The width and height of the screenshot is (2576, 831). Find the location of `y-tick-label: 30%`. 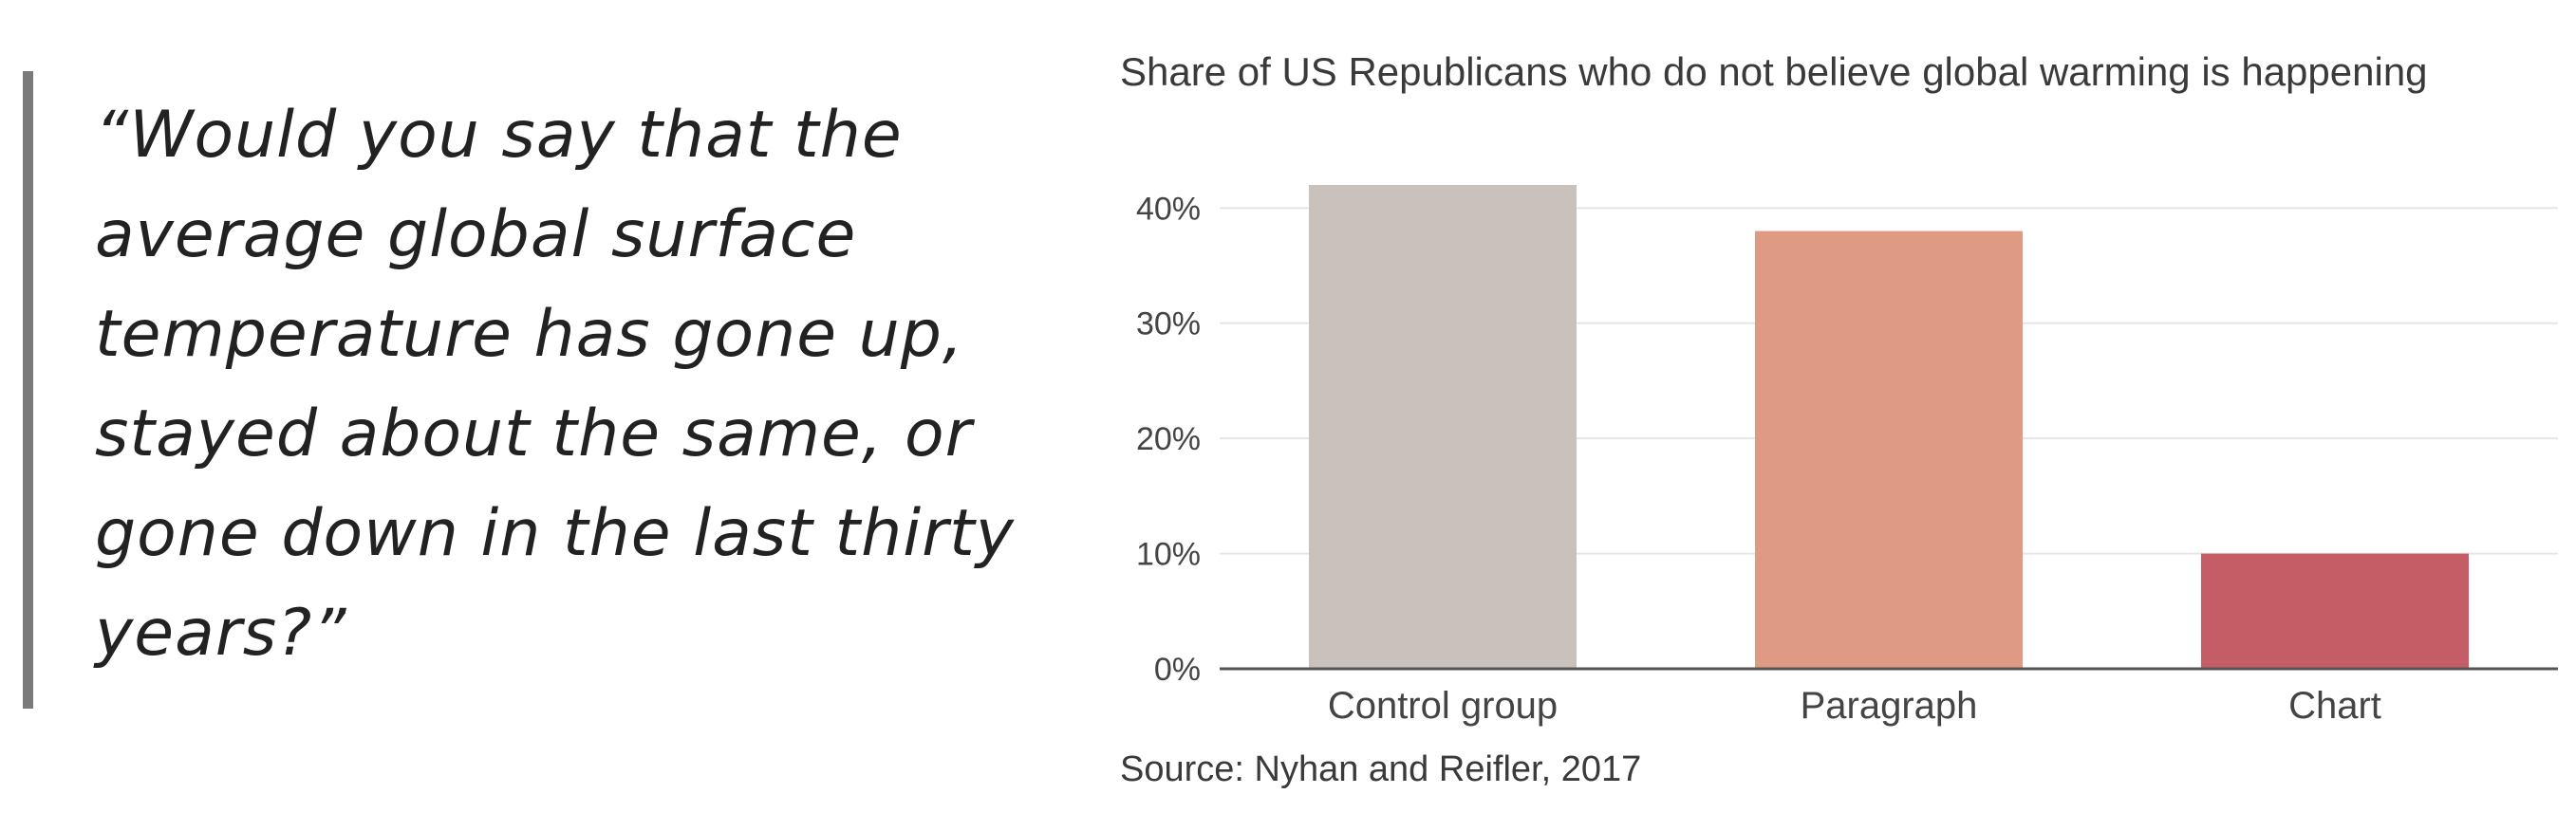

y-tick-label: 30% is located at coordinates (1168, 324).